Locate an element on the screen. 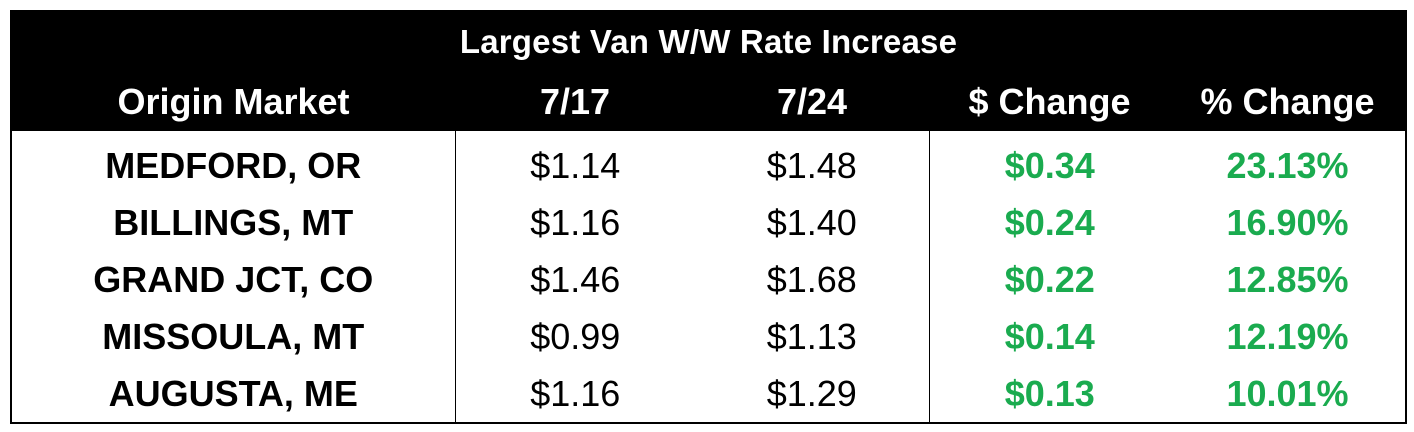 The image size is (1414, 432). dollar-change-cell: $0.14 is located at coordinates (1049, 336).